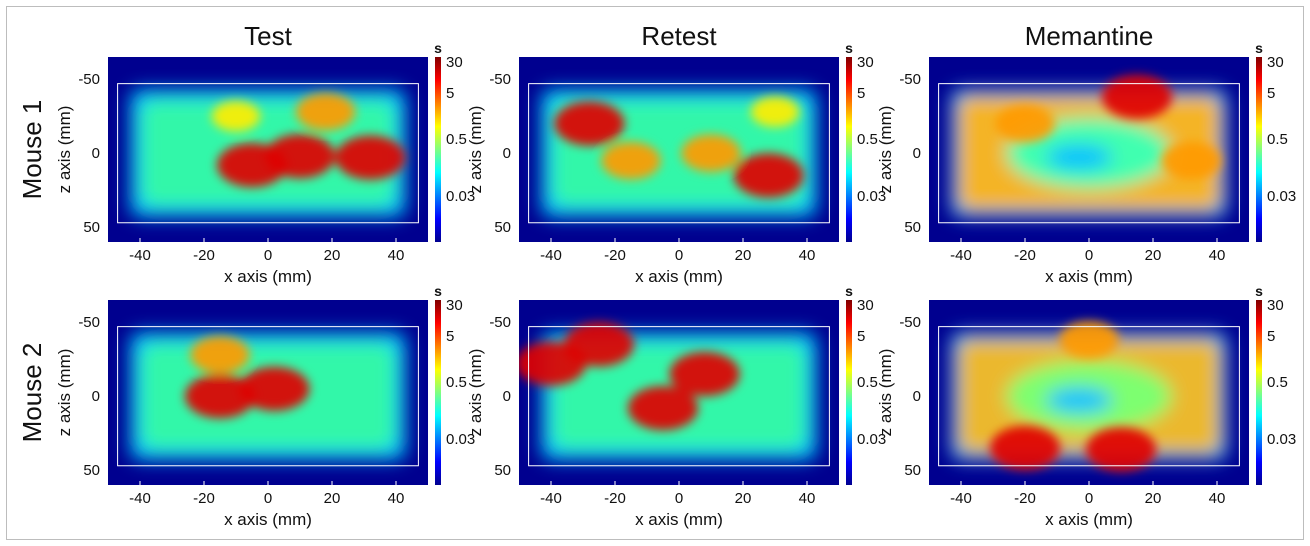 This screenshot has height=546, width=1310. What do you see at coordinates (679, 36) in the screenshot?
I see `column-title: Retest` at bounding box center [679, 36].